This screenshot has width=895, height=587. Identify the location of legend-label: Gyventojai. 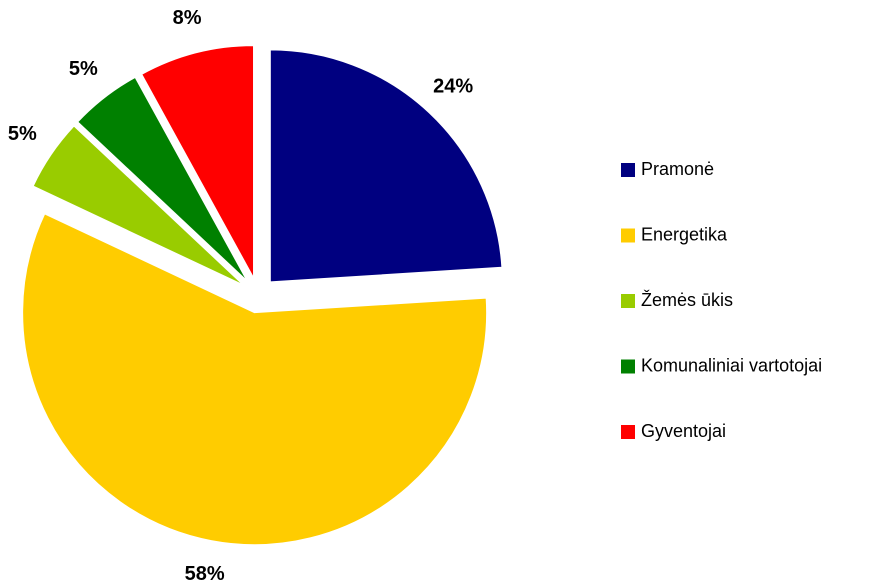
(683, 431).